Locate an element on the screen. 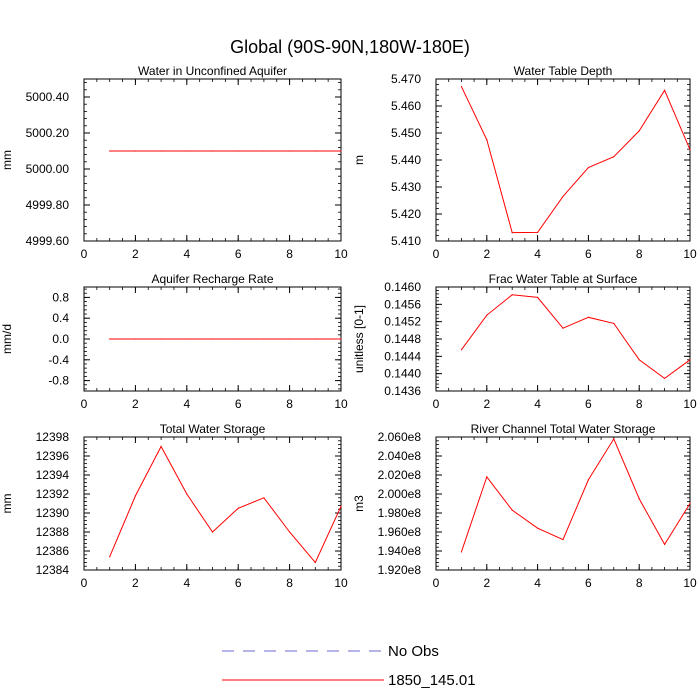  y-axis-label: unitless [0-1] is located at coordinates (359, 339).